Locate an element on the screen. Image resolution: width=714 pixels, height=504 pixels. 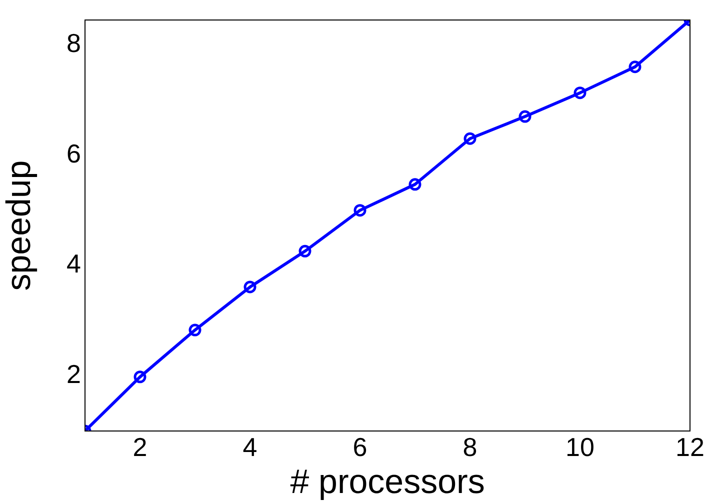
x-tick-label: 10 is located at coordinates (580, 447).